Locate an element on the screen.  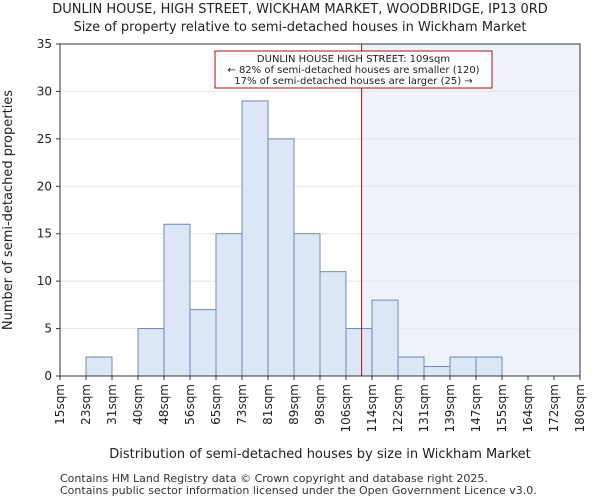
x-tick-label-20: 180sqm is located at coordinates (580, 408).